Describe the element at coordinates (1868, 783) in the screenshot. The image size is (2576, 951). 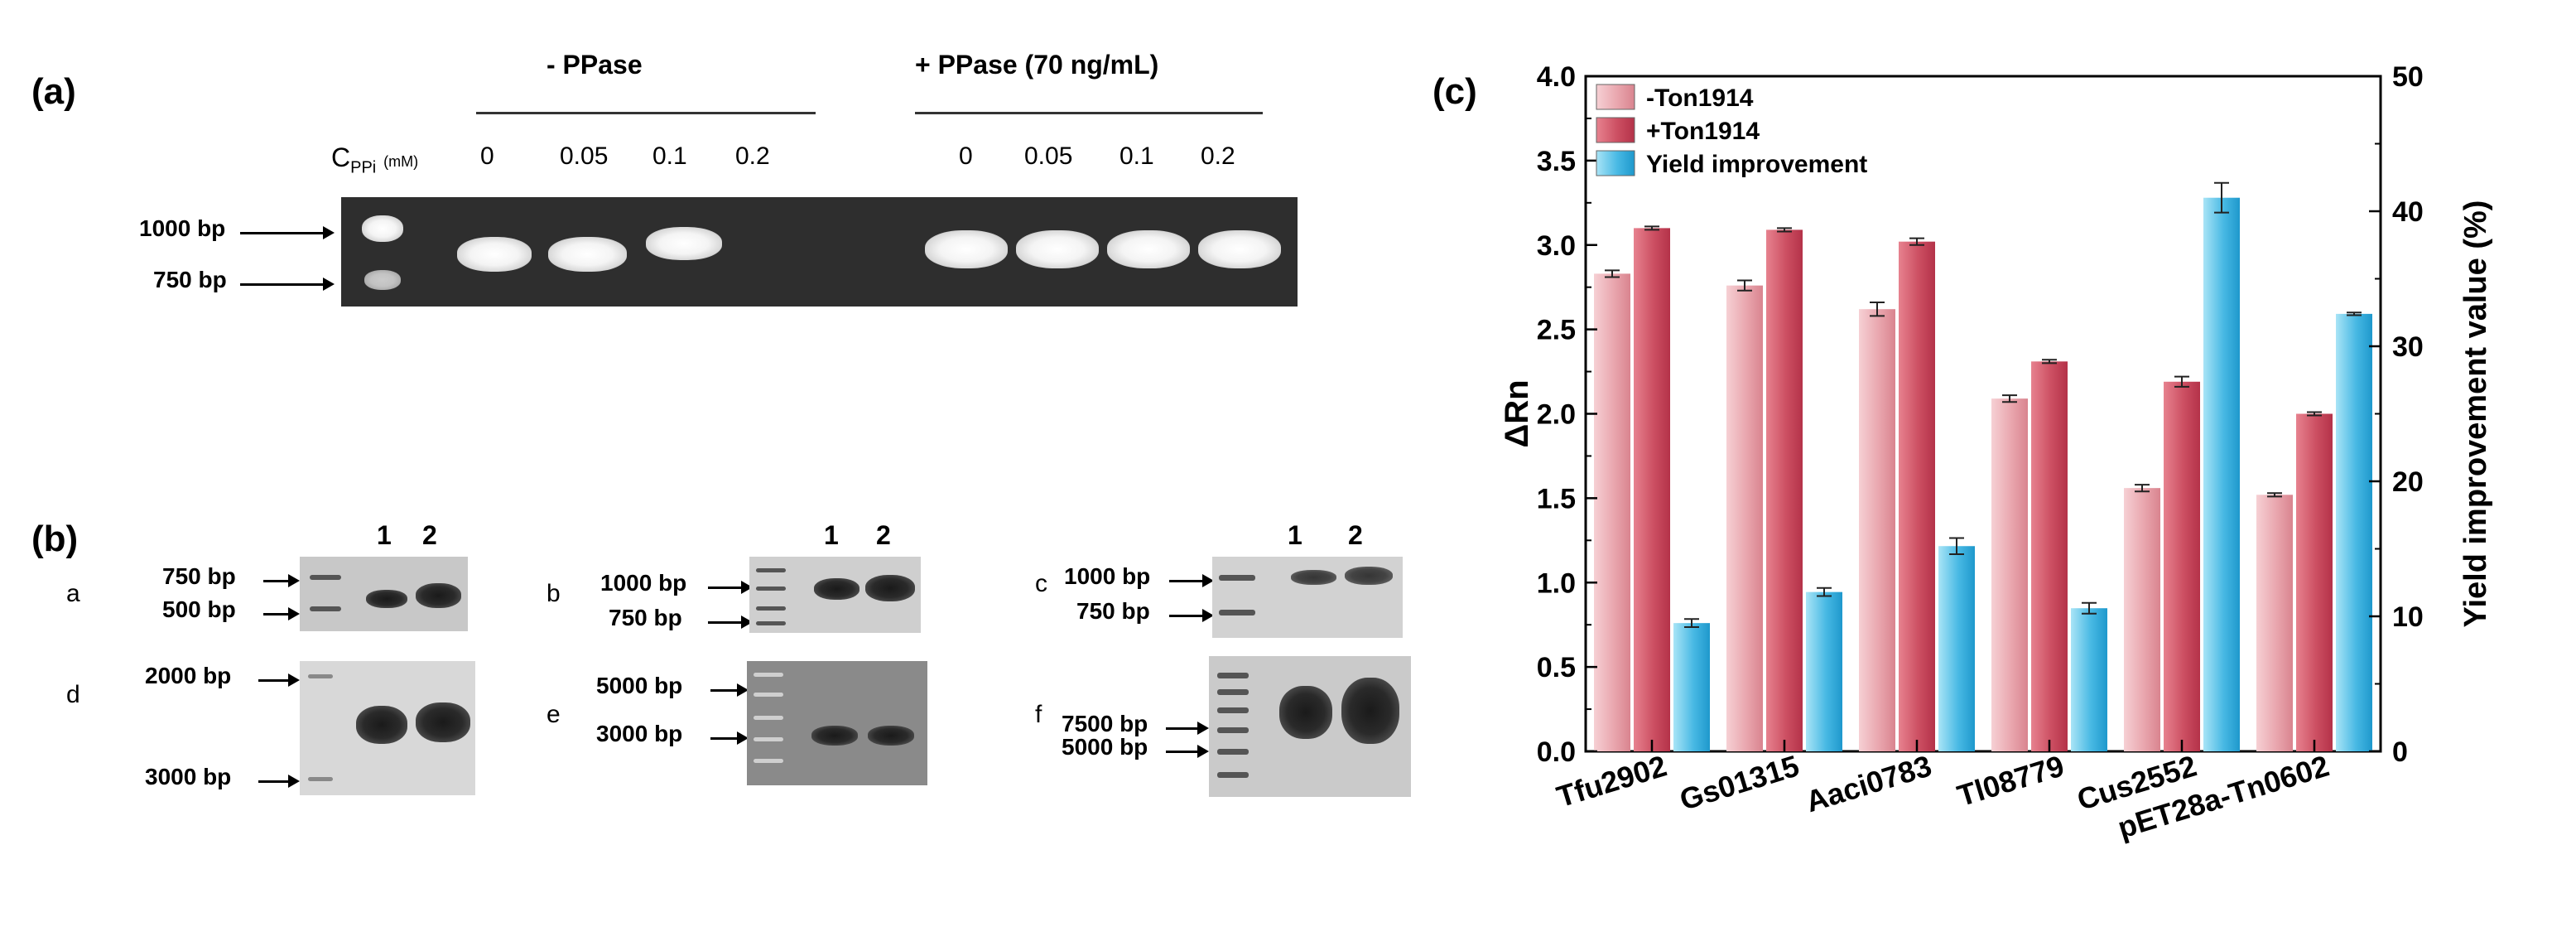
I see `x-tick-label-3: Aaci0783` at that location.